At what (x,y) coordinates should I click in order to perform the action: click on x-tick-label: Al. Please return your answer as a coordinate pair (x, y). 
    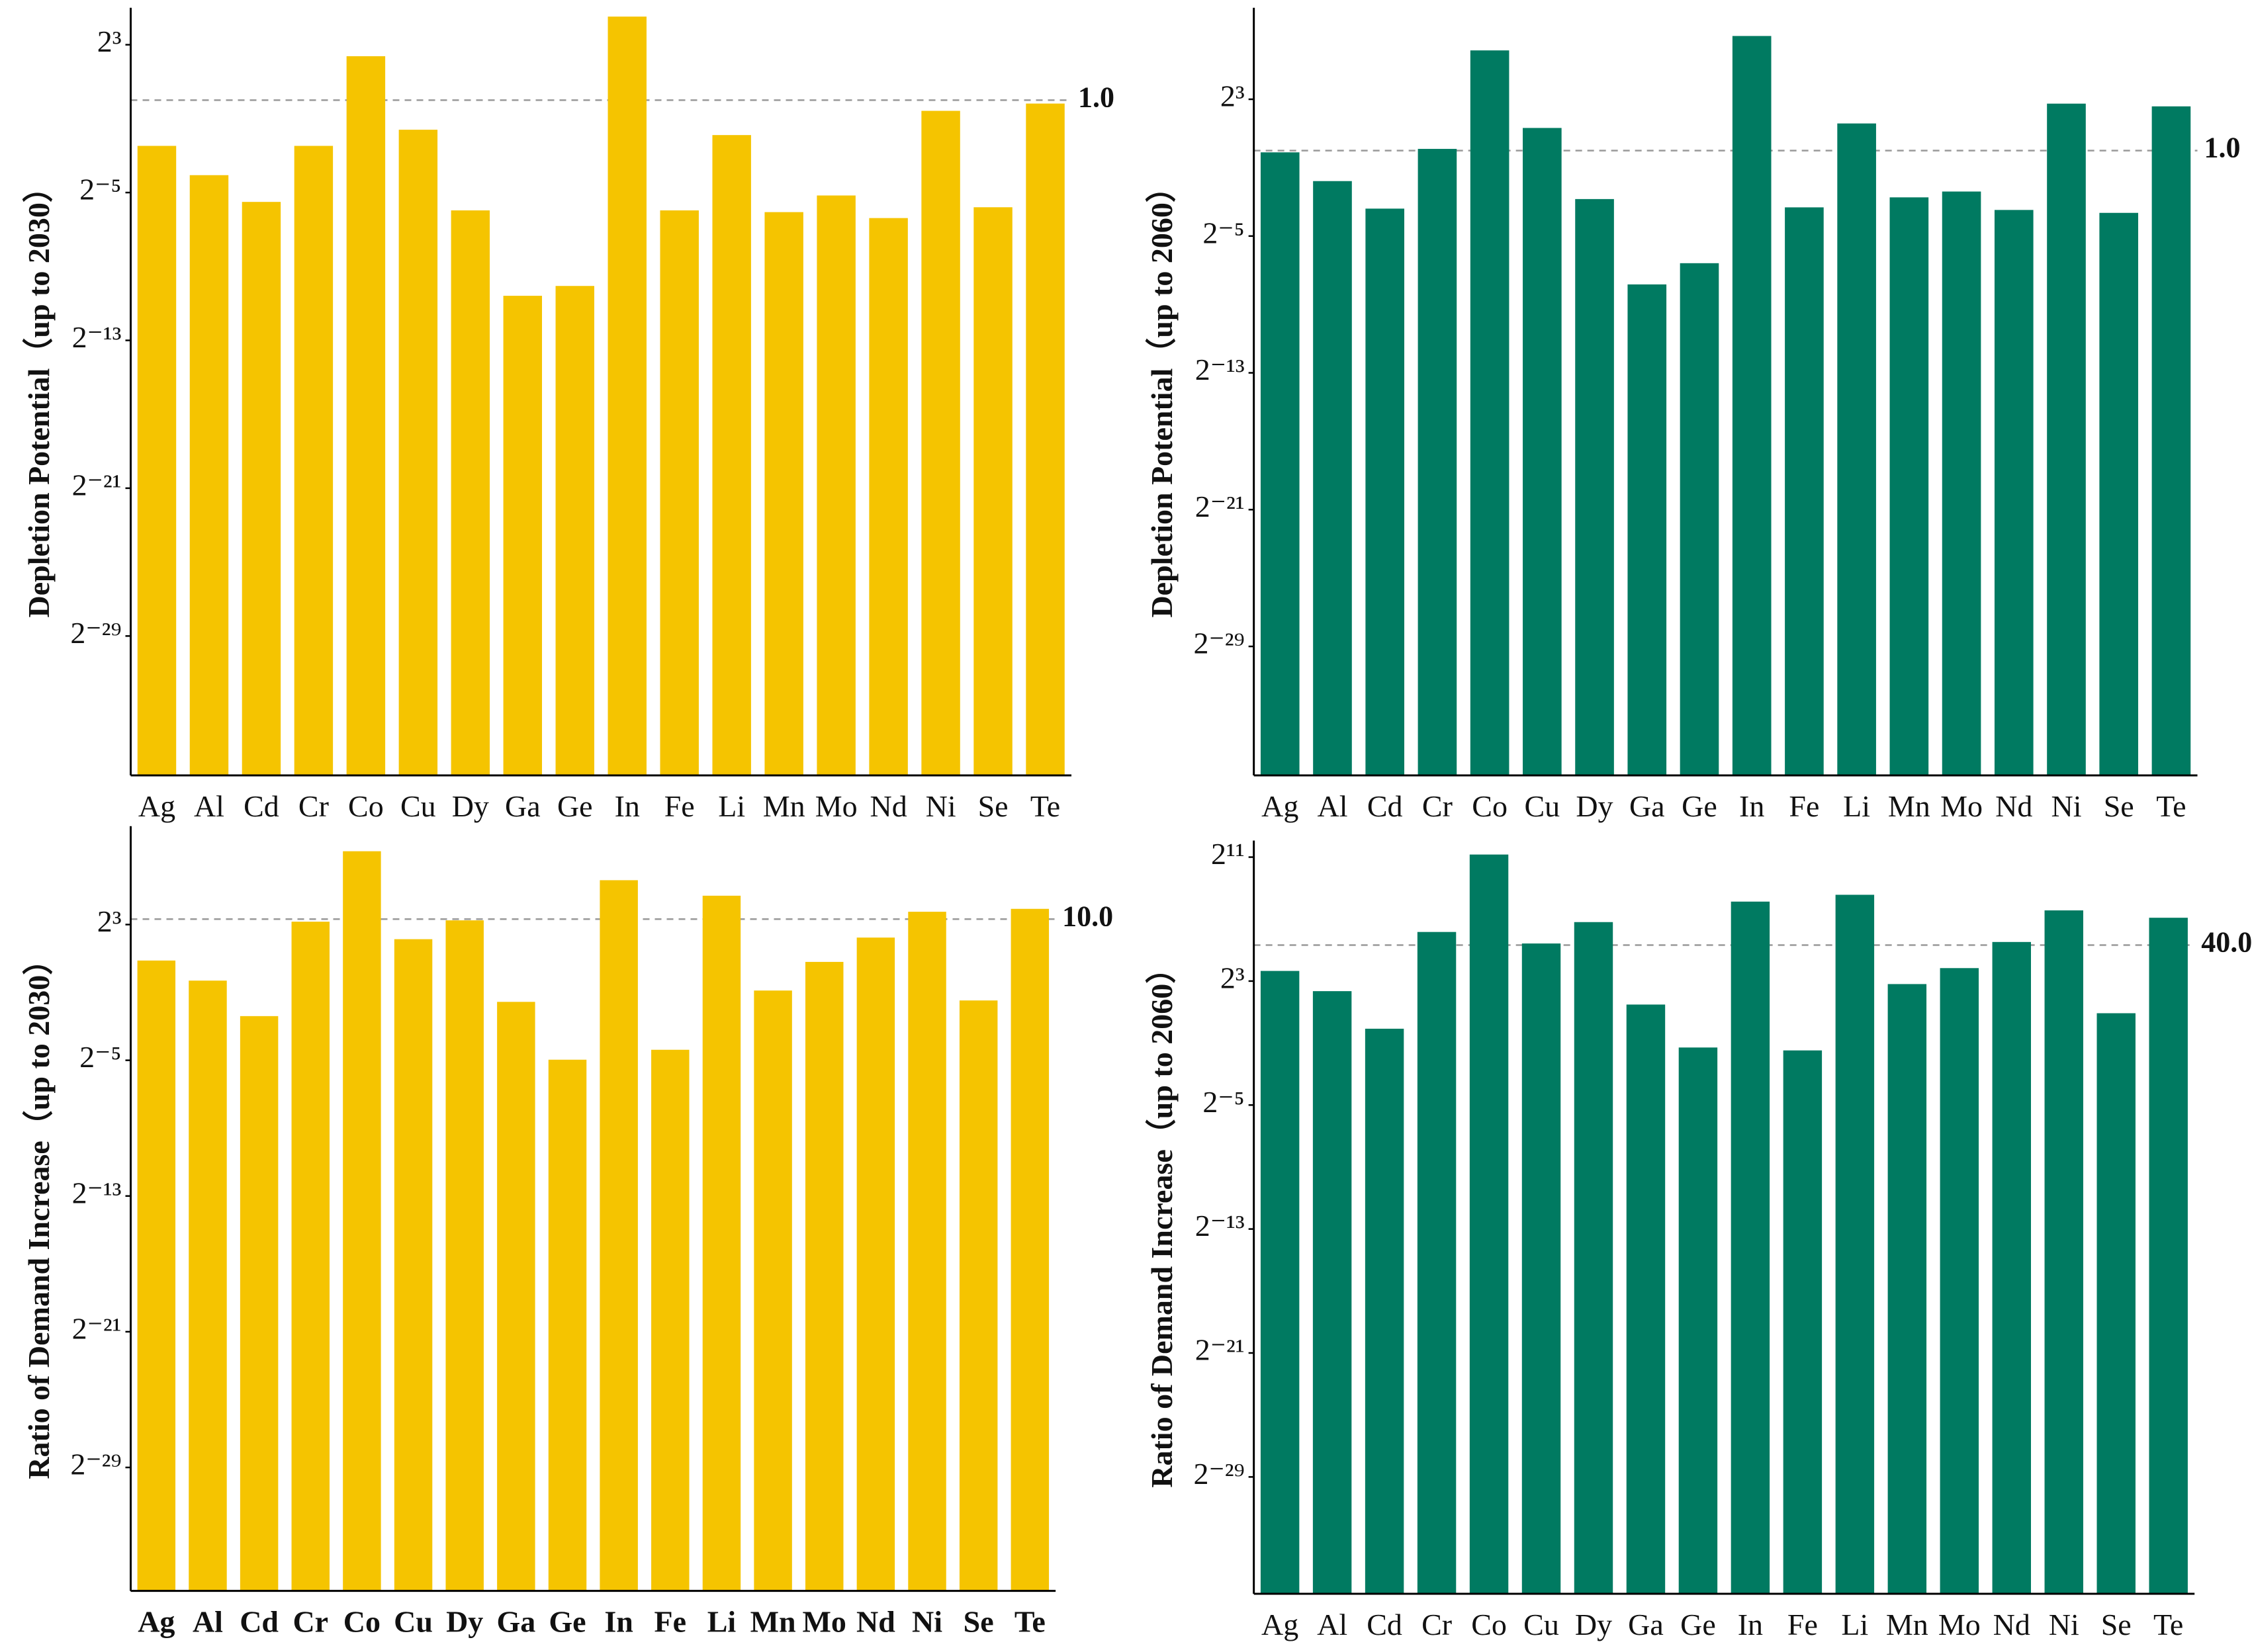
    Looking at the image, I should click on (1332, 806).